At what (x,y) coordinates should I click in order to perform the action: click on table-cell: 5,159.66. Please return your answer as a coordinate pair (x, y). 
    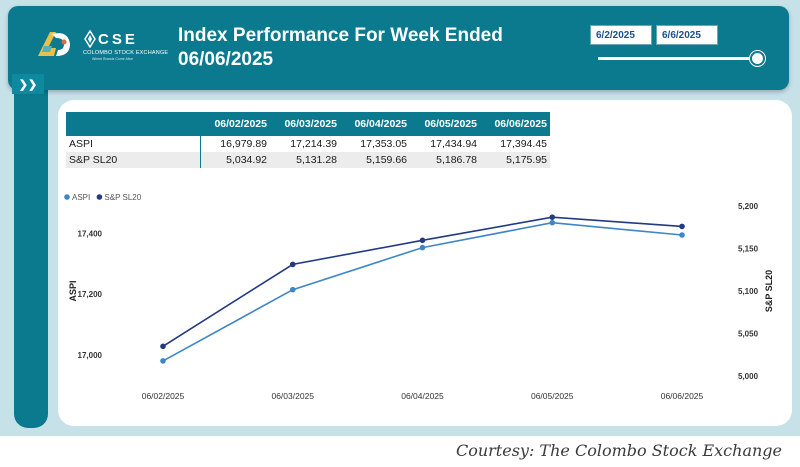
    Looking at the image, I should click on (375, 160).